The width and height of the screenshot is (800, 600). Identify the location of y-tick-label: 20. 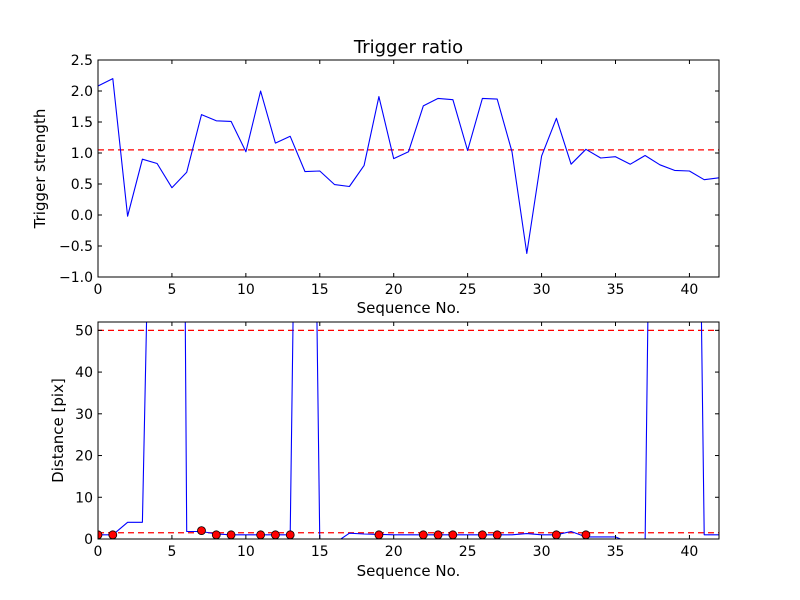
(84, 457).